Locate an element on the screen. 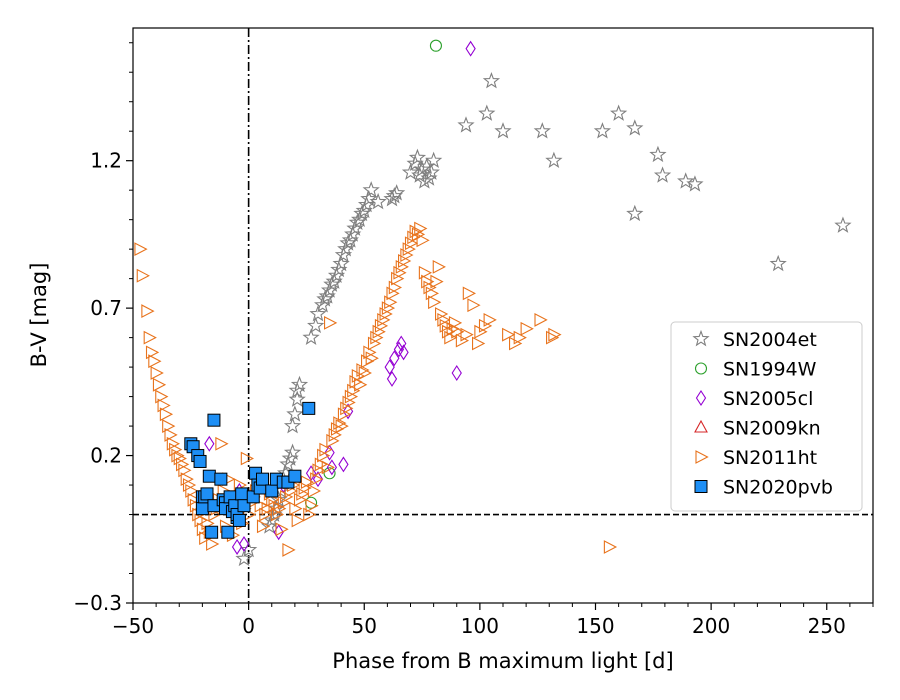  legend-frame is located at coordinates (766, 416).